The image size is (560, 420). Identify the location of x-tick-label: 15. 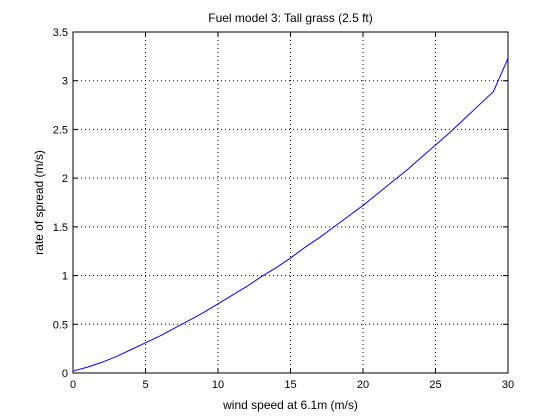
(290, 385).